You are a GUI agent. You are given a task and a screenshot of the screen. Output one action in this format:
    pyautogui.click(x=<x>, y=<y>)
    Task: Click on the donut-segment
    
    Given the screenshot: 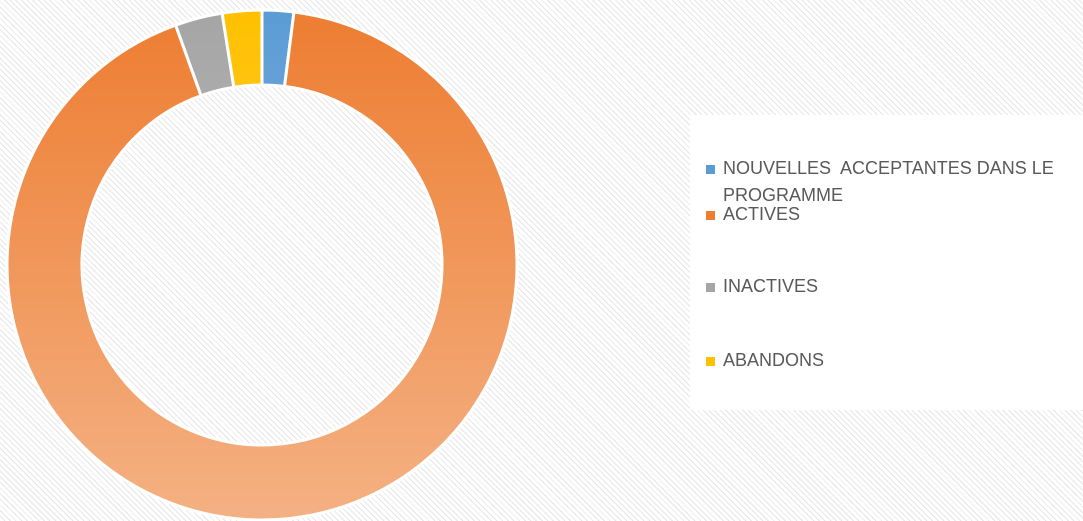 What is the action you would take?
    pyautogui.click(x=242, y=48)
    